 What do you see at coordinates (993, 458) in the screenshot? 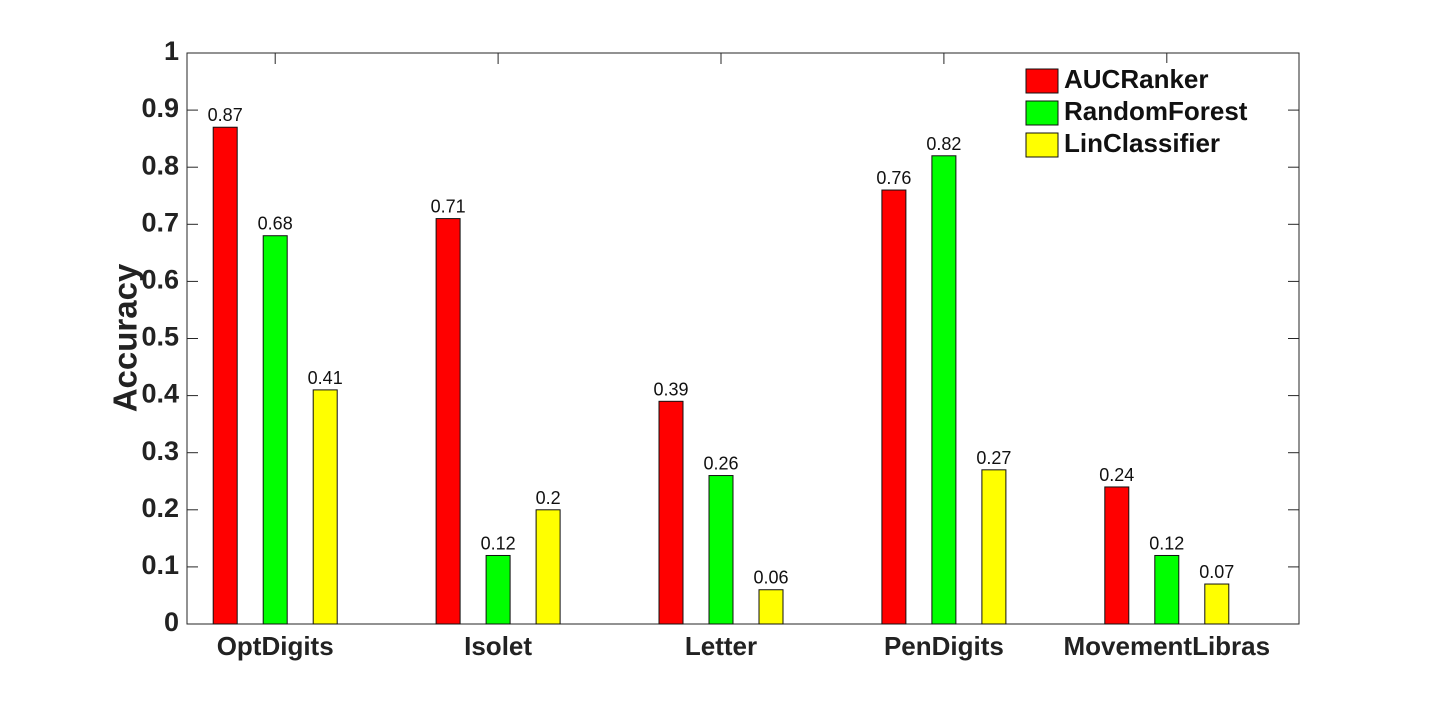
I see `data-label: 0.27` at bounding box center [993, 458].